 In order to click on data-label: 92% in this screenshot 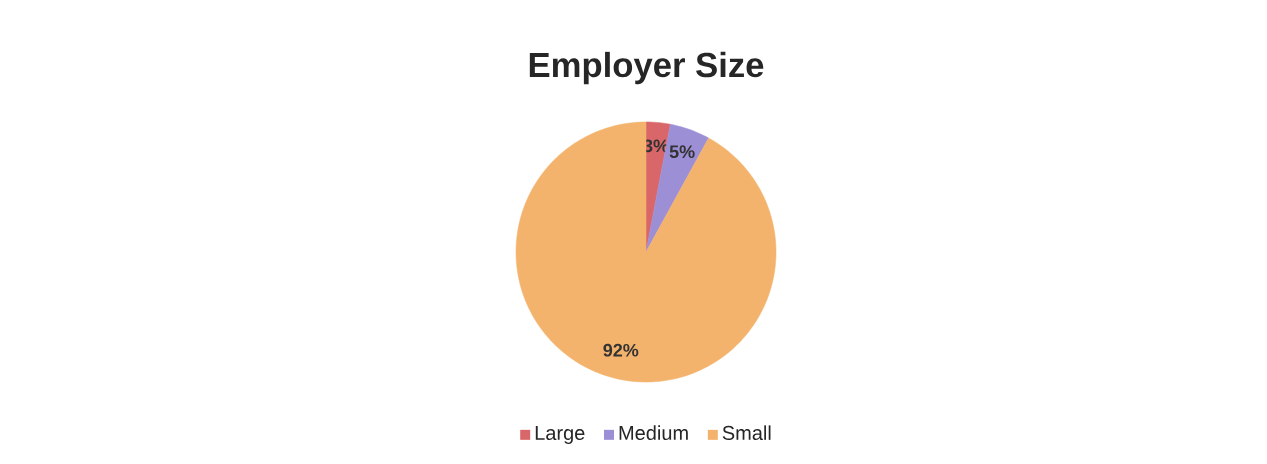, I will do `click(621, 350)`.